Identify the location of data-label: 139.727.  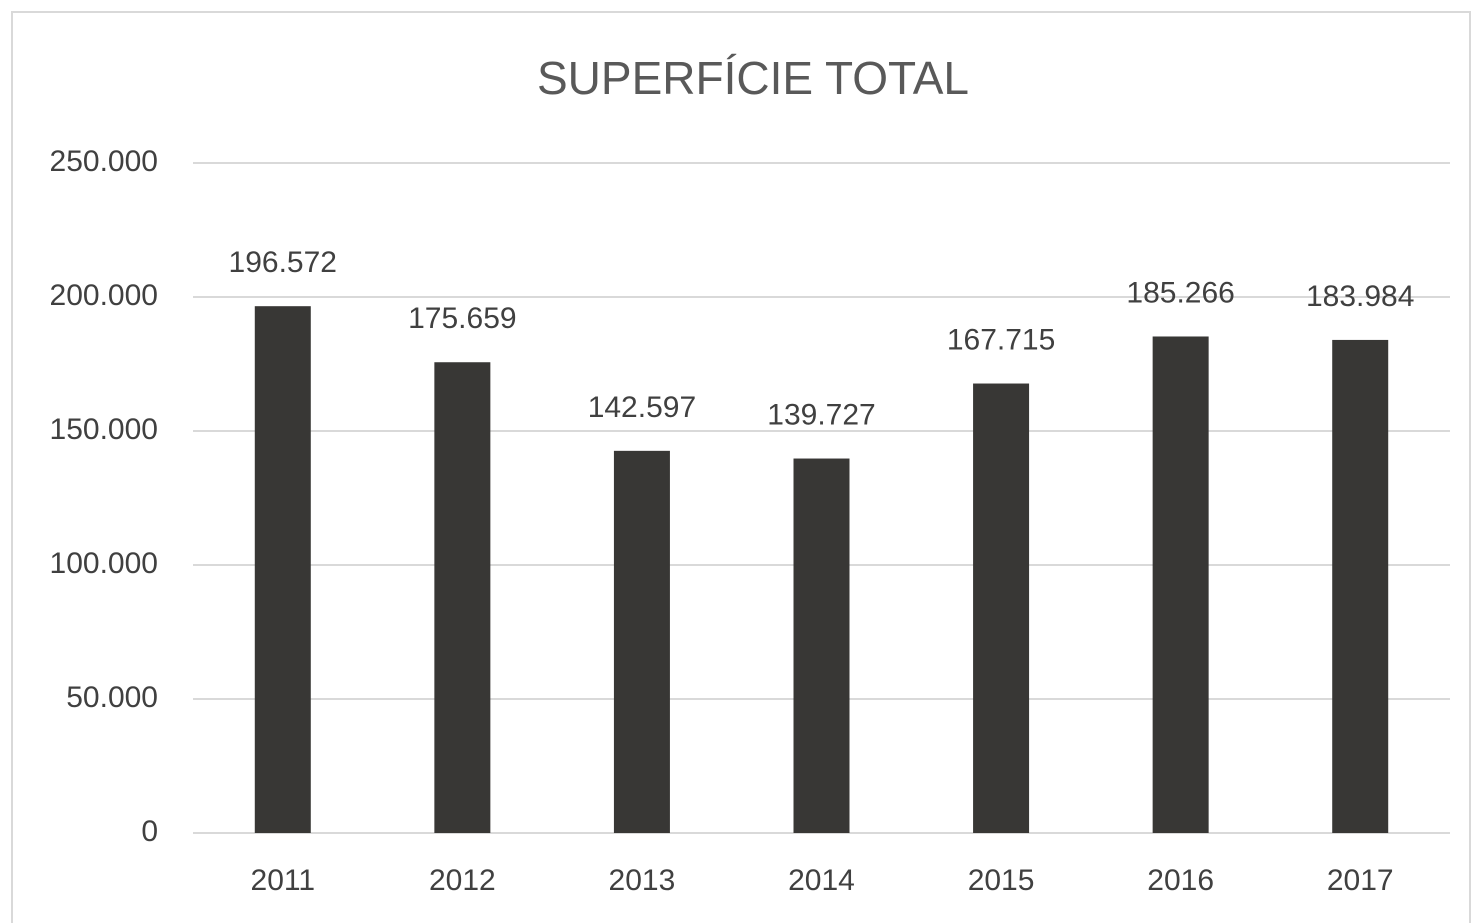
(821, 414).